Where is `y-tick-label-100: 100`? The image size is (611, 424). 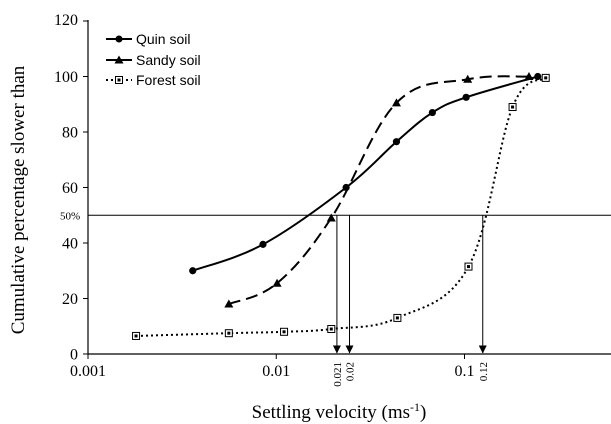 y-tick-label-100: 100 is located at coordinates (66, 77).